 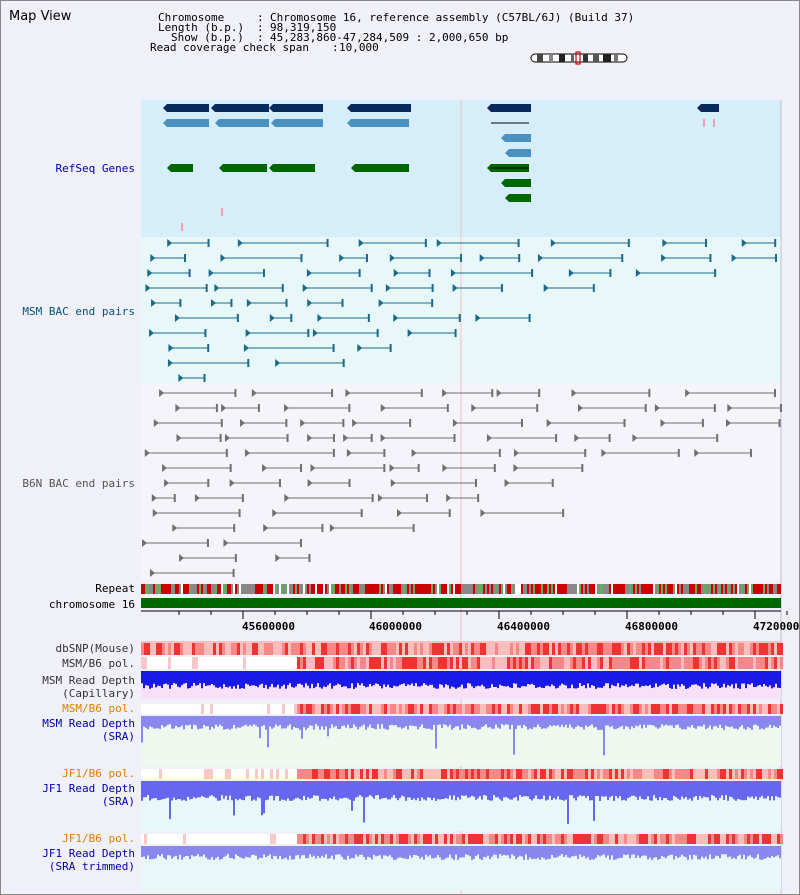 What do you see at coordinates (95, 168) in the screenshot?
I see `track-label-refseq: RefSeq Genes` at bounding box center [95, 168].